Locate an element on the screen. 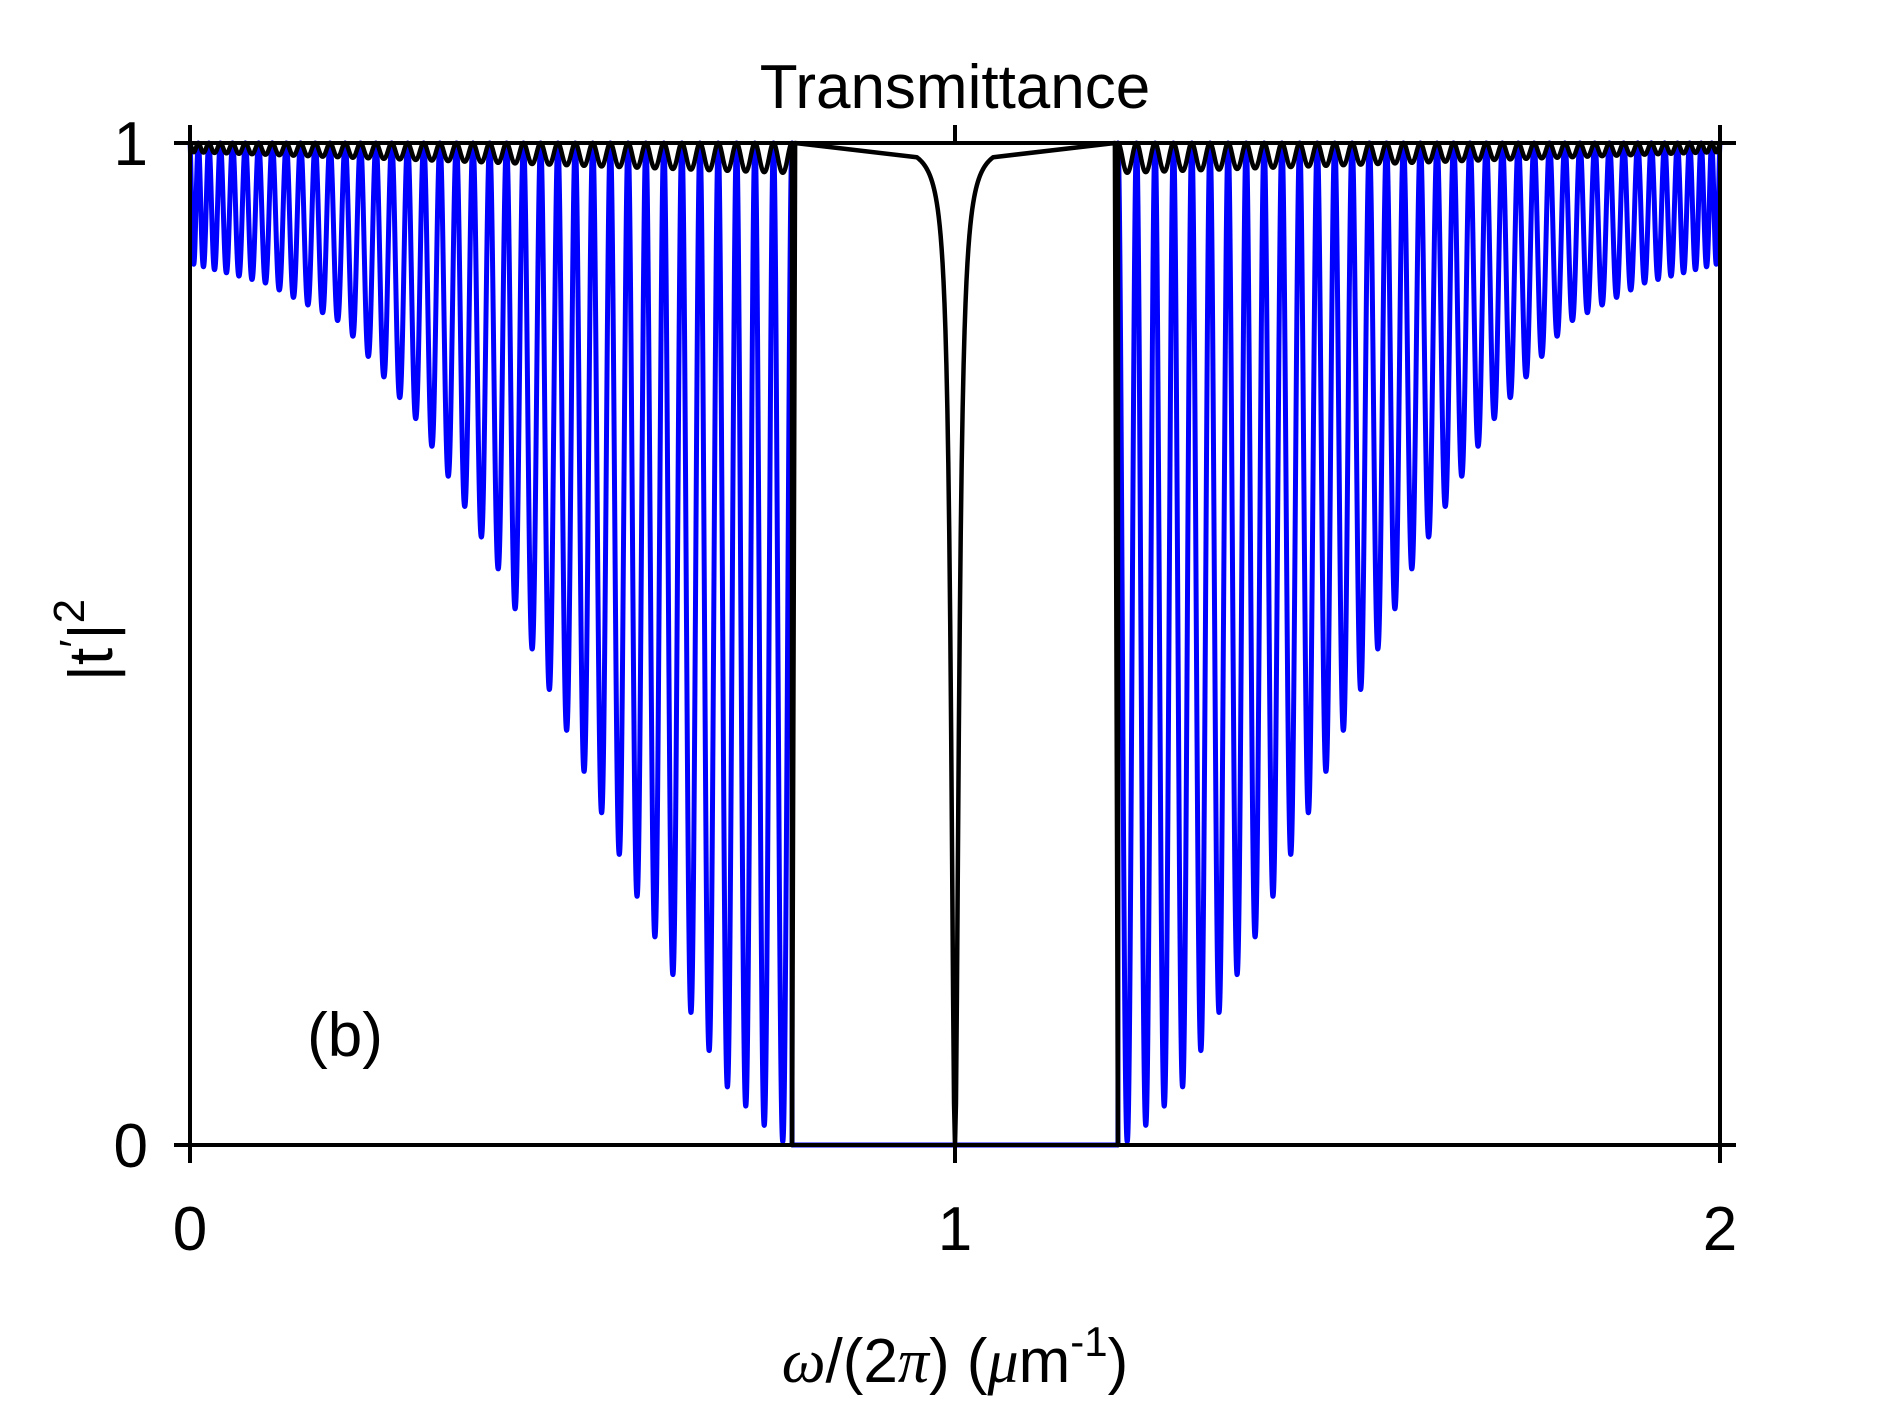  x-label-omega: ω is located at coordinates (804, 1362).